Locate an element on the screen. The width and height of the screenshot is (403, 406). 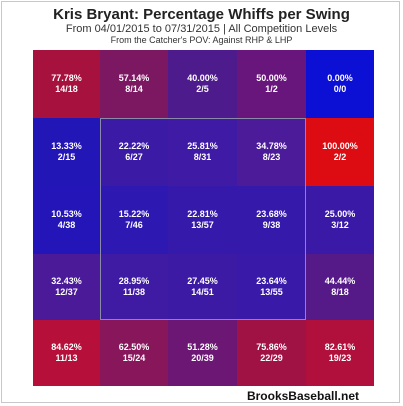
cell-percentage: 13.33% is located at coordinates (66, 146).